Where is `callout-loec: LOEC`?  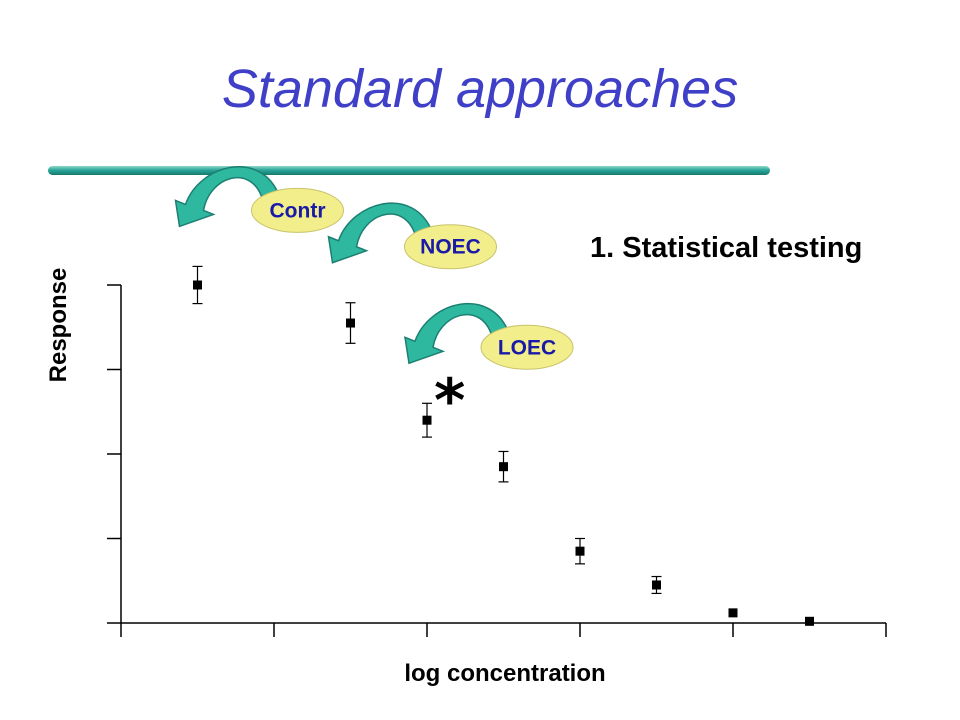
callout-loec: LOEC is located at coordinates (489, 336).